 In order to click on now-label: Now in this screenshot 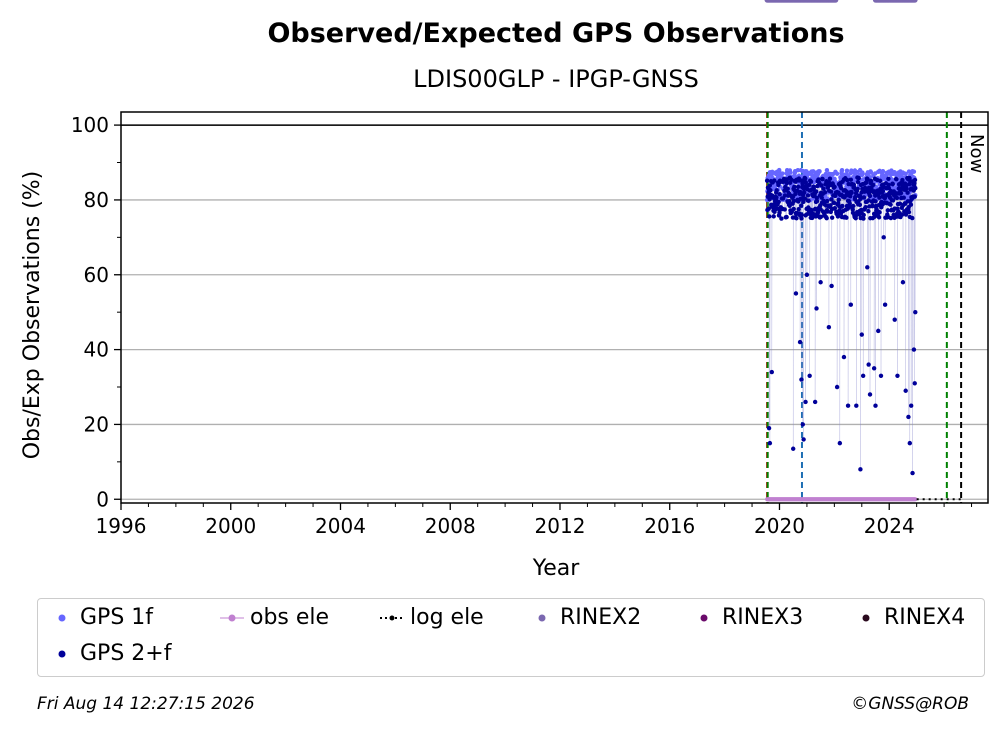, I will do `click(976, 153)`.